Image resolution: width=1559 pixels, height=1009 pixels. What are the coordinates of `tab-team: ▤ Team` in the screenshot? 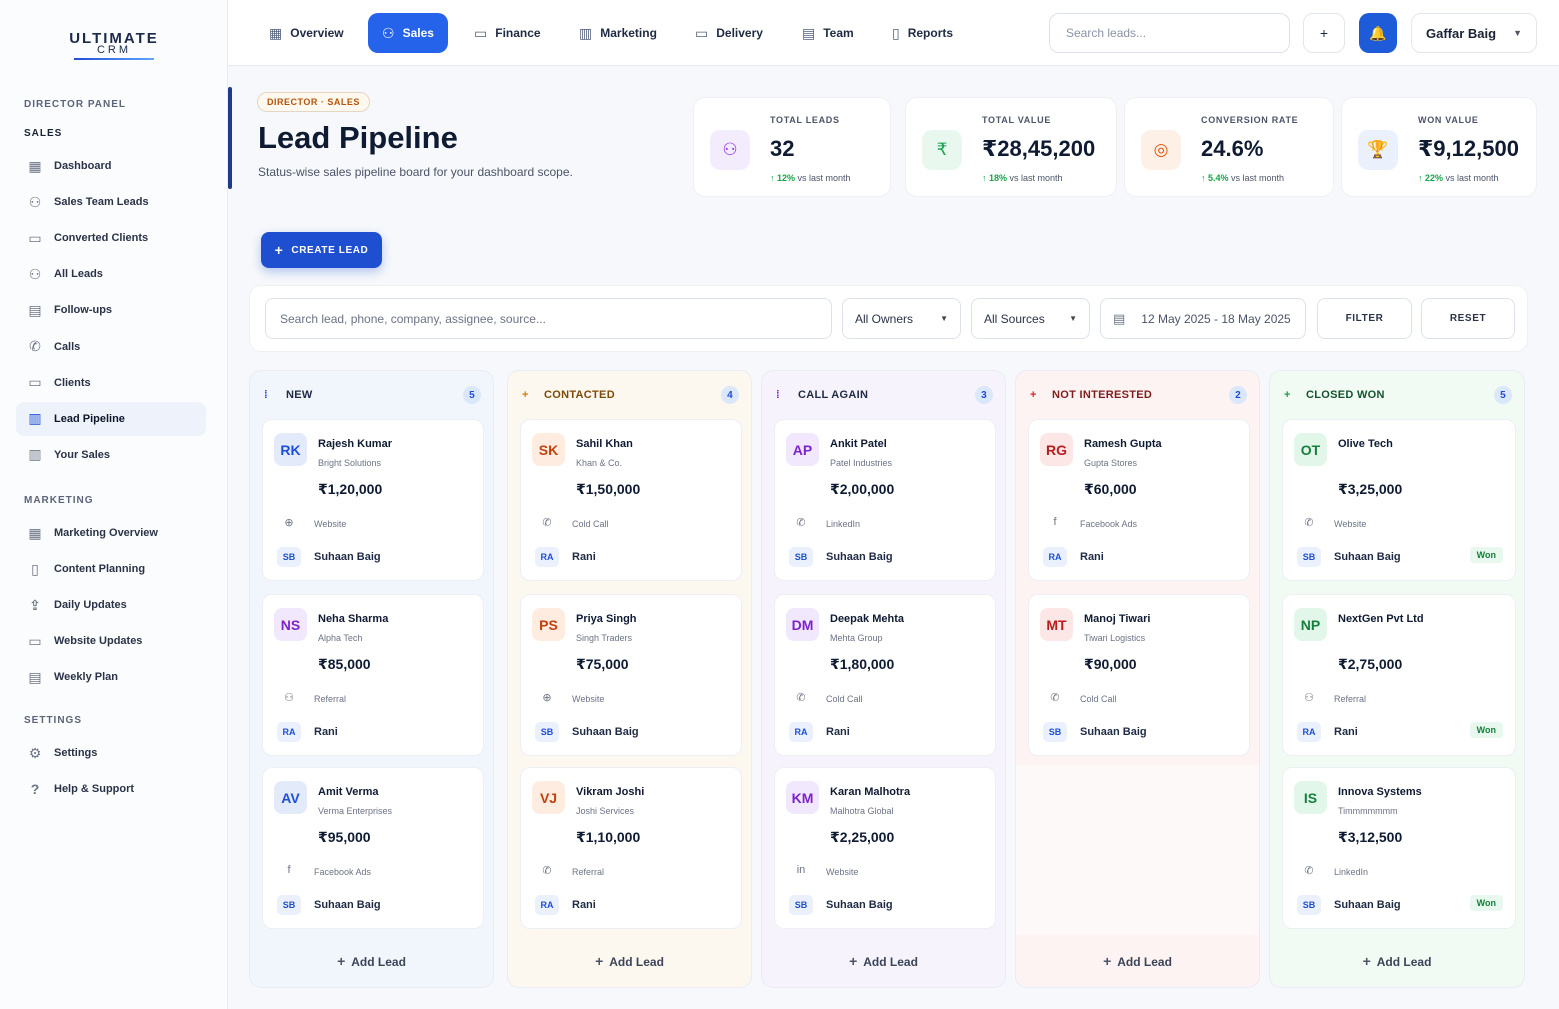 It's located at (828, 33).